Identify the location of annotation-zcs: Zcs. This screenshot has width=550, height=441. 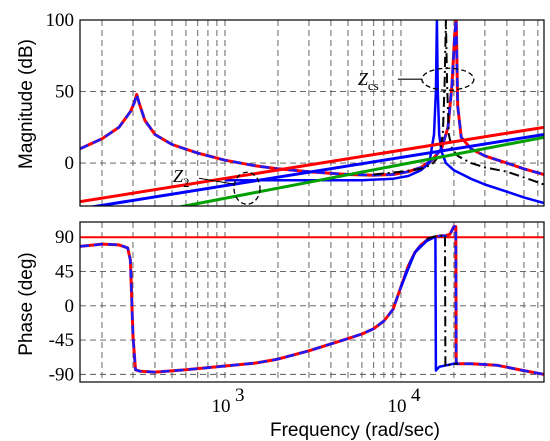
(368, 81).